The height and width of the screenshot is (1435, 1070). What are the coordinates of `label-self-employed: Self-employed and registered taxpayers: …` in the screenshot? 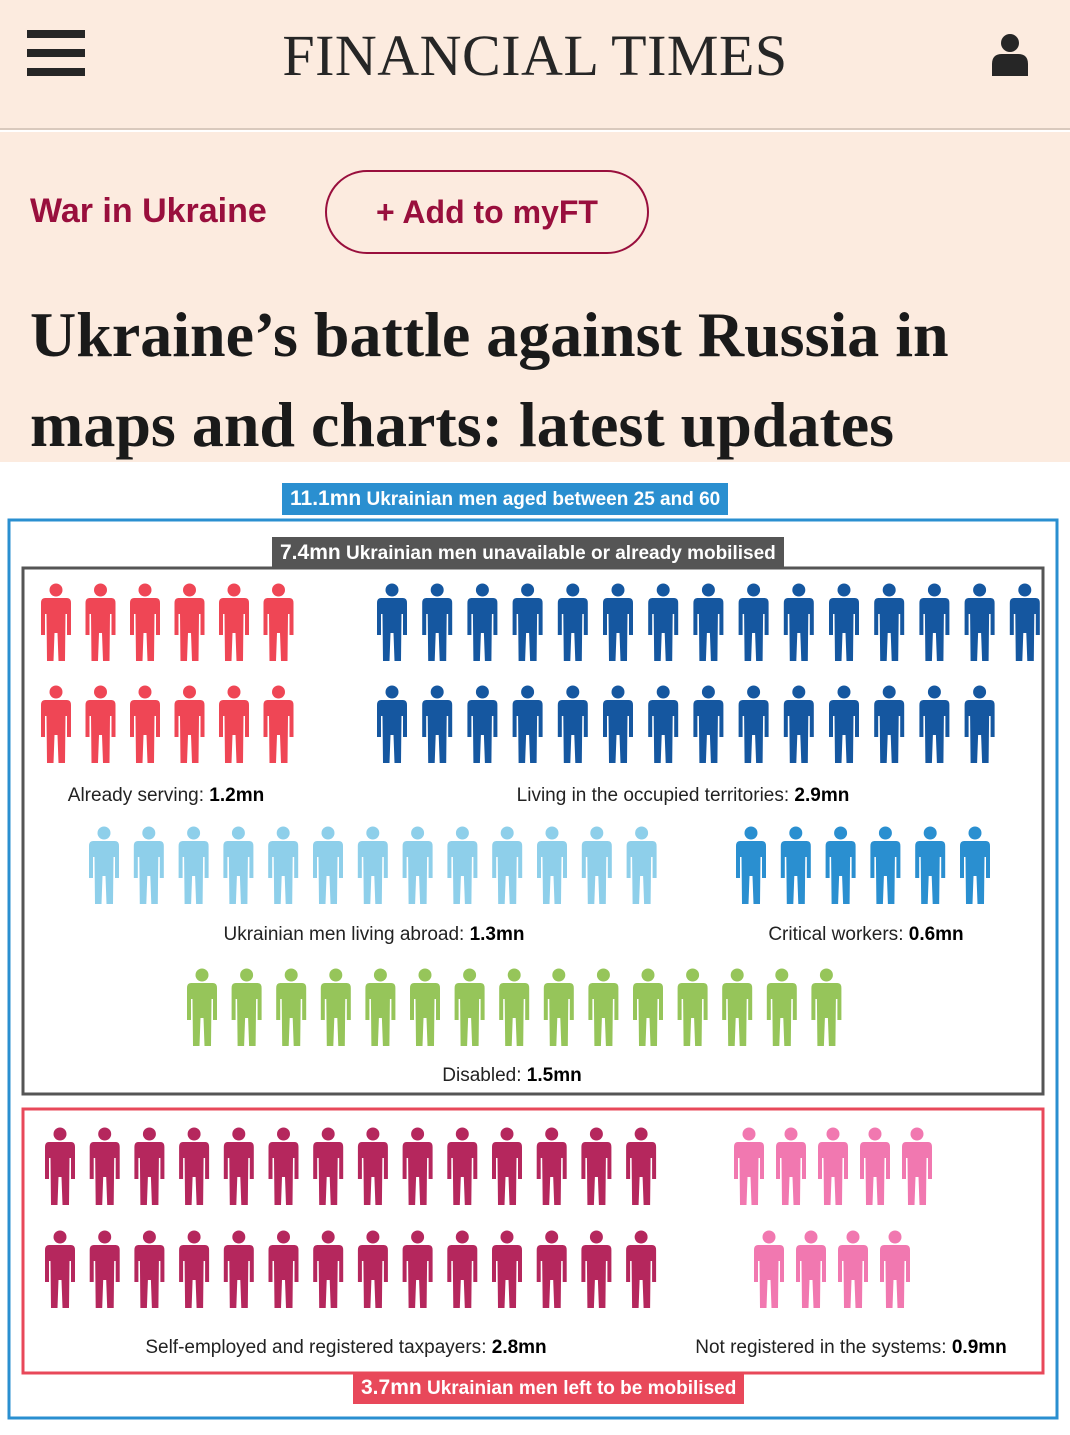 It's located at (346, 1347).